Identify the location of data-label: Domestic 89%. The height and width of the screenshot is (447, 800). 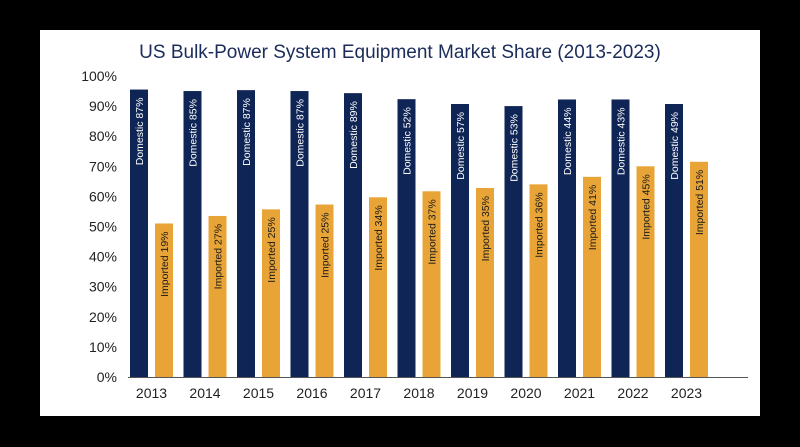
(354, 135).